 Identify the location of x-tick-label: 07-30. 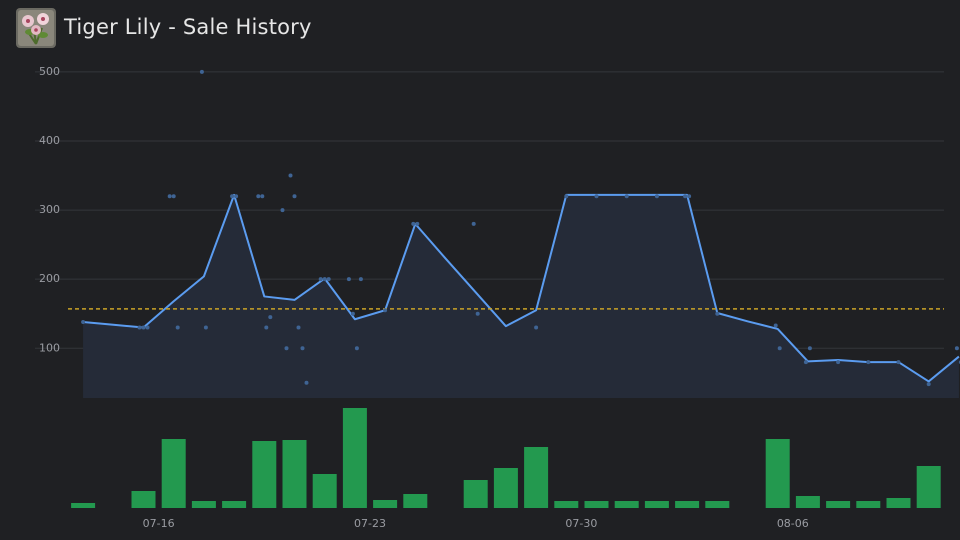
(581, 523).